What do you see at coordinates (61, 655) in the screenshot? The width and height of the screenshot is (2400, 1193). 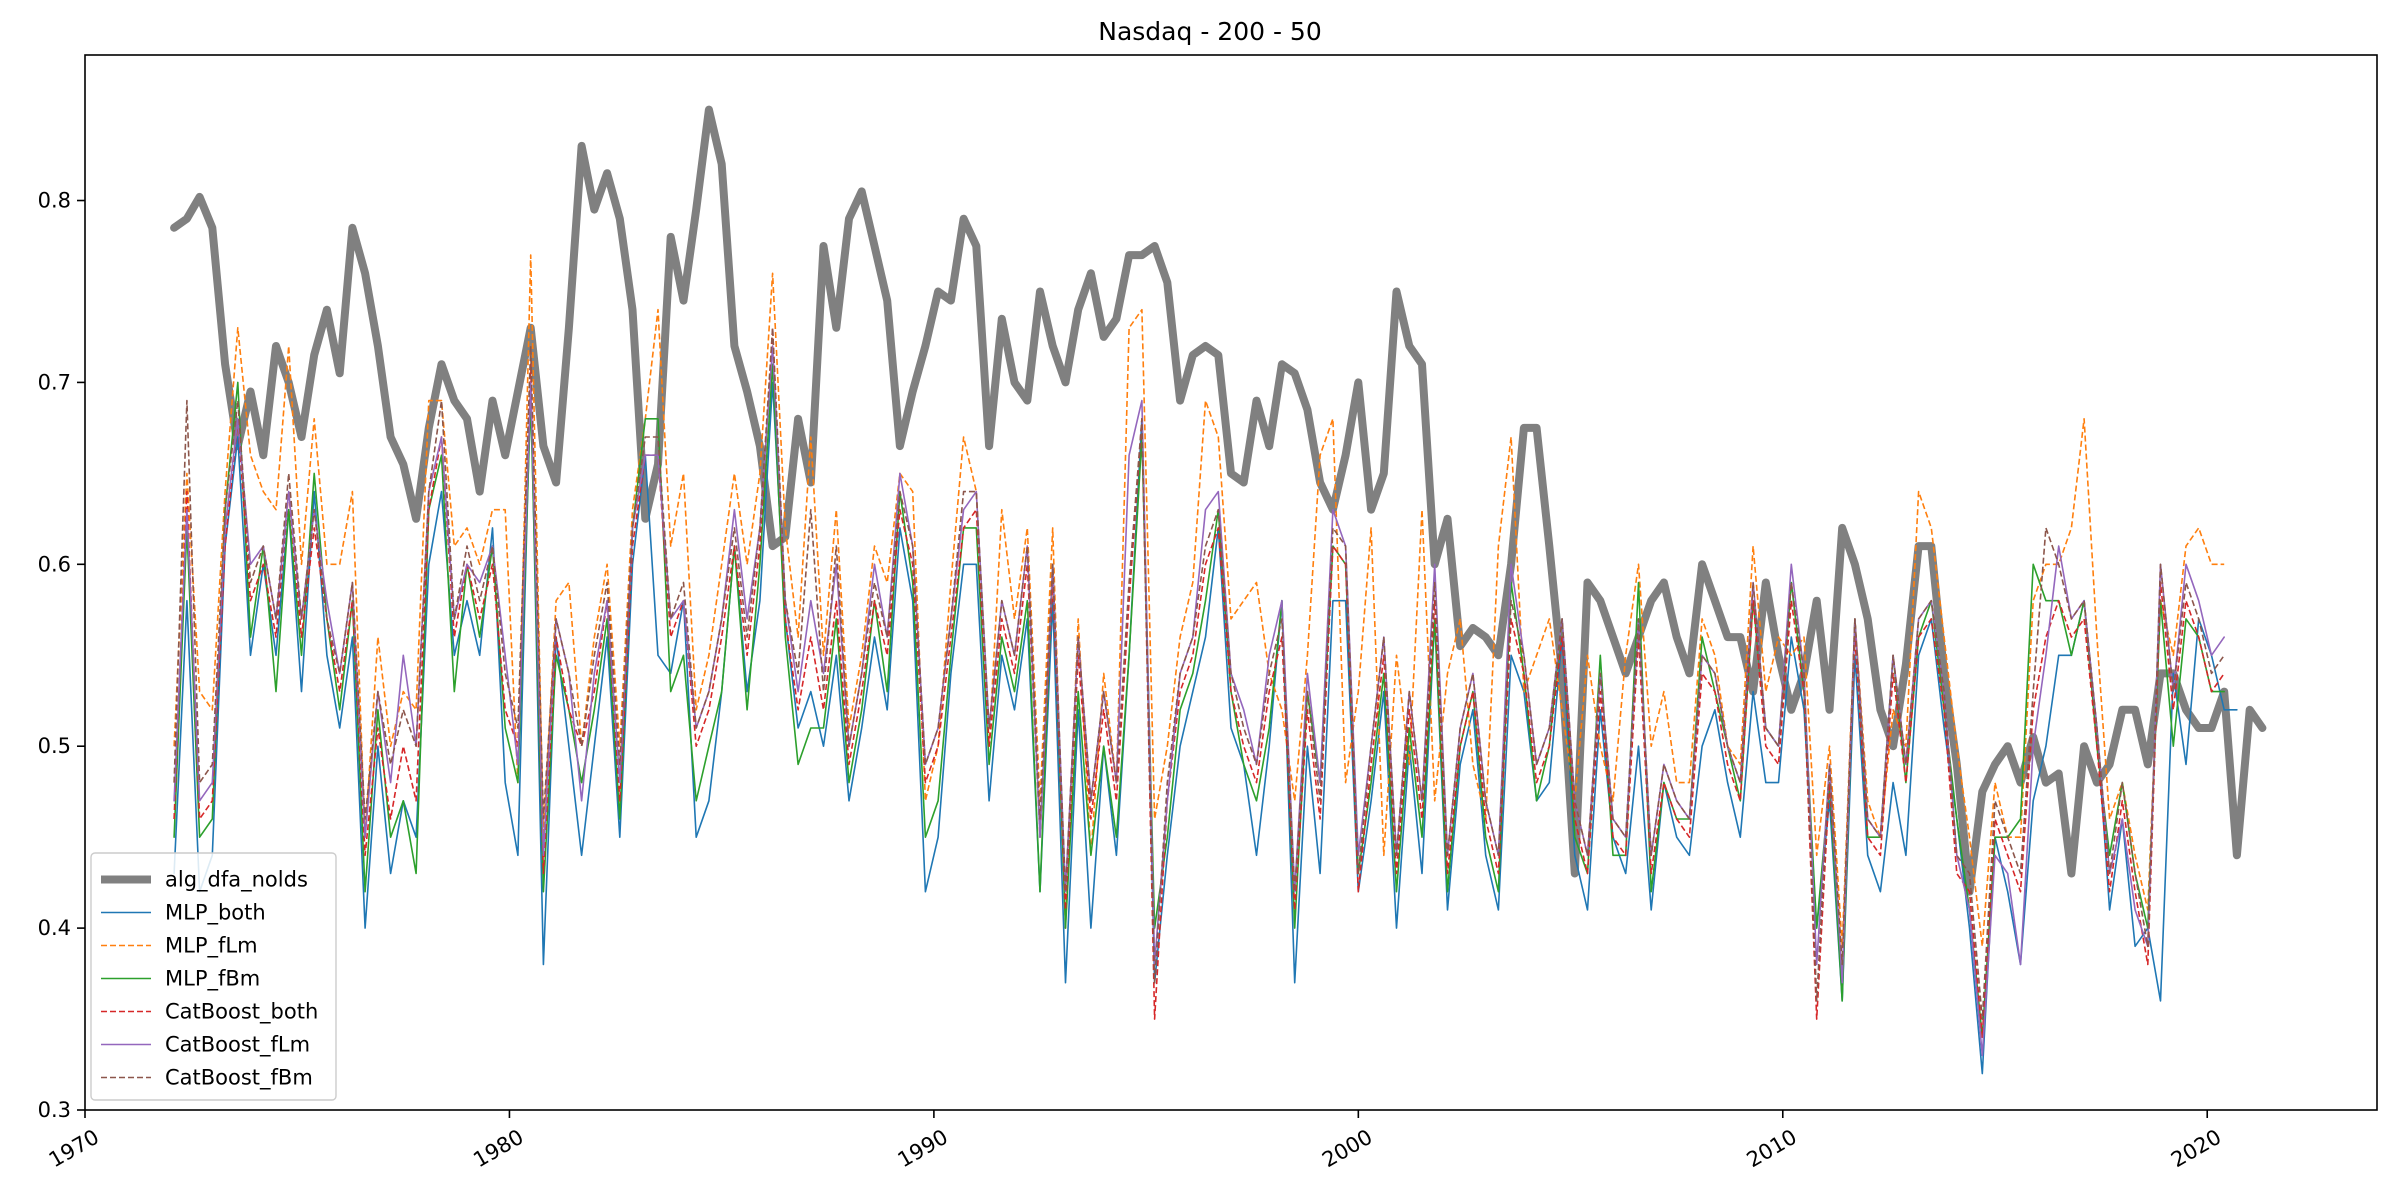 I see `y-axis: 0.3 0.4 0.5 0.6 0.7 0.8` at bounding box center [61, 655].